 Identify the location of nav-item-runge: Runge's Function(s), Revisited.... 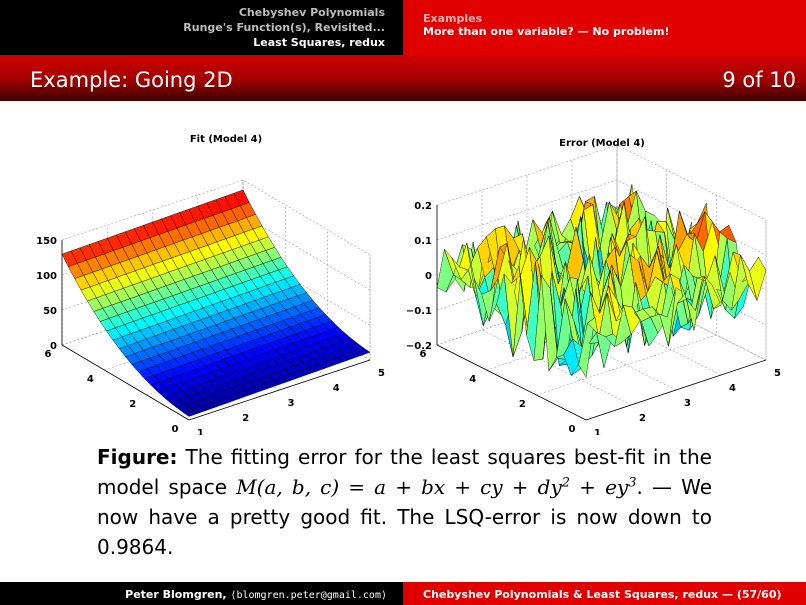
(284, 27).